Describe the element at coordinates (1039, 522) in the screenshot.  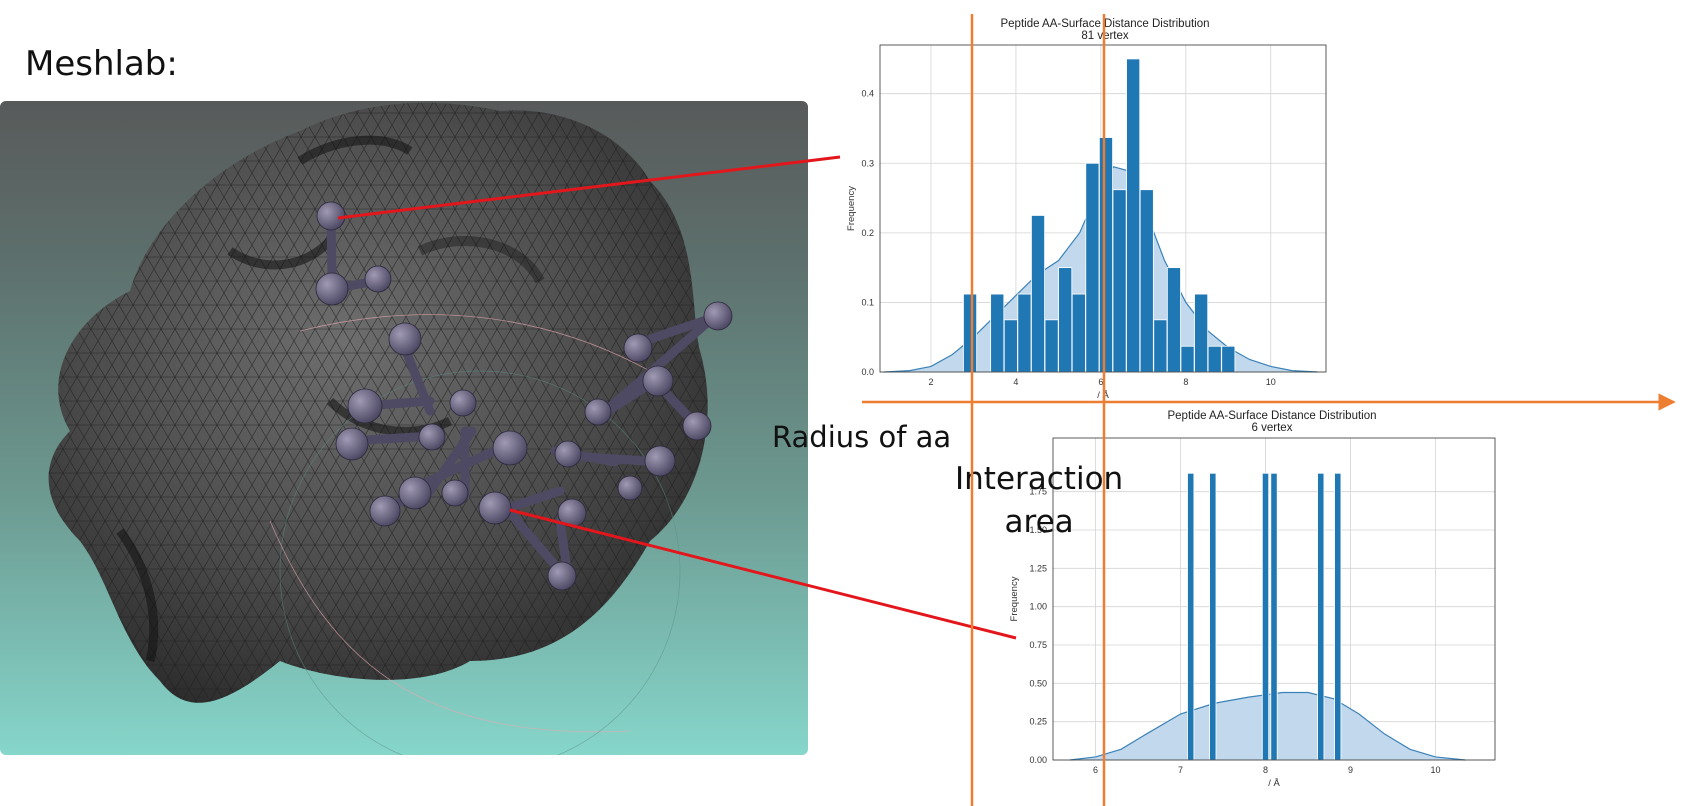
I see `annotation-interaction-line2: area` at that location.